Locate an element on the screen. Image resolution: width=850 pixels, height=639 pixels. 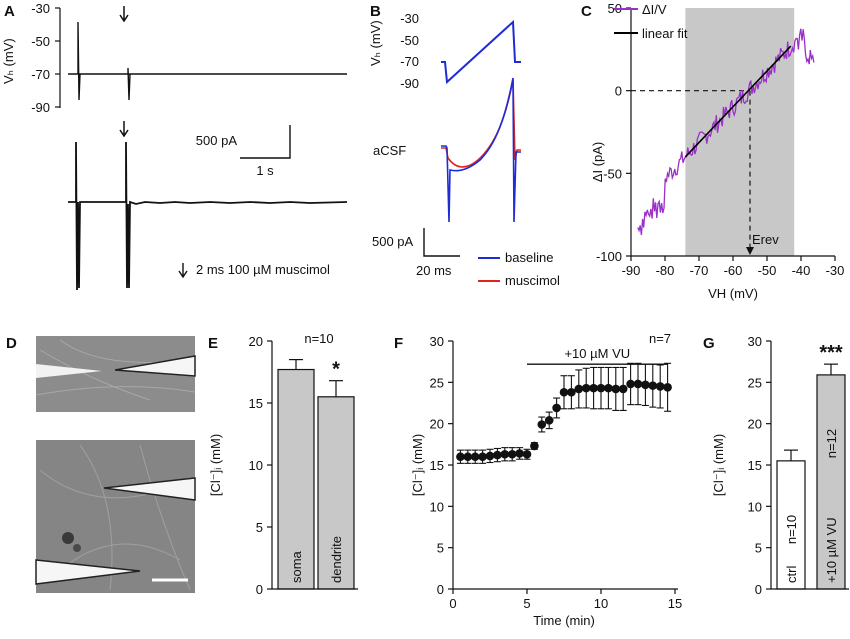
panel-e: E soma dendrite * 0 5 10 15 20 [Cl⁻]ᵢ (mM) n=10 is located at coordinates (283, 464).